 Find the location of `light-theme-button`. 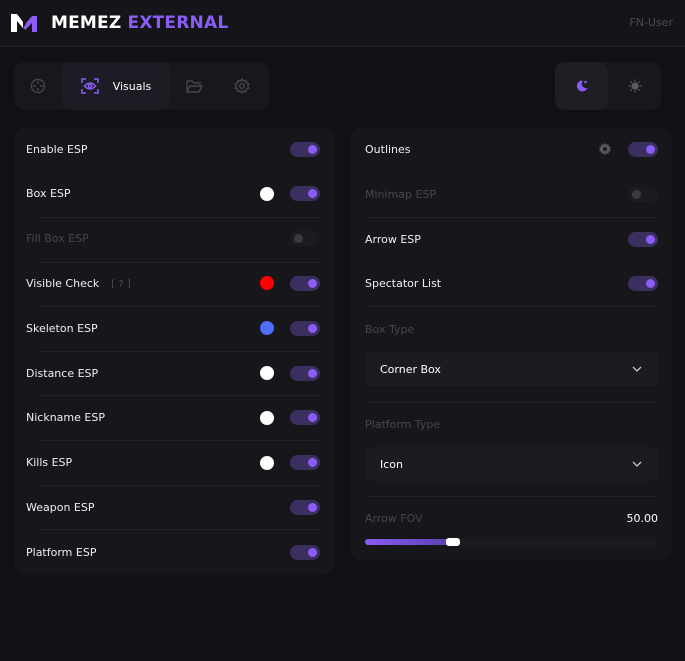

light-theme-button is located at coordinates (634, 86).